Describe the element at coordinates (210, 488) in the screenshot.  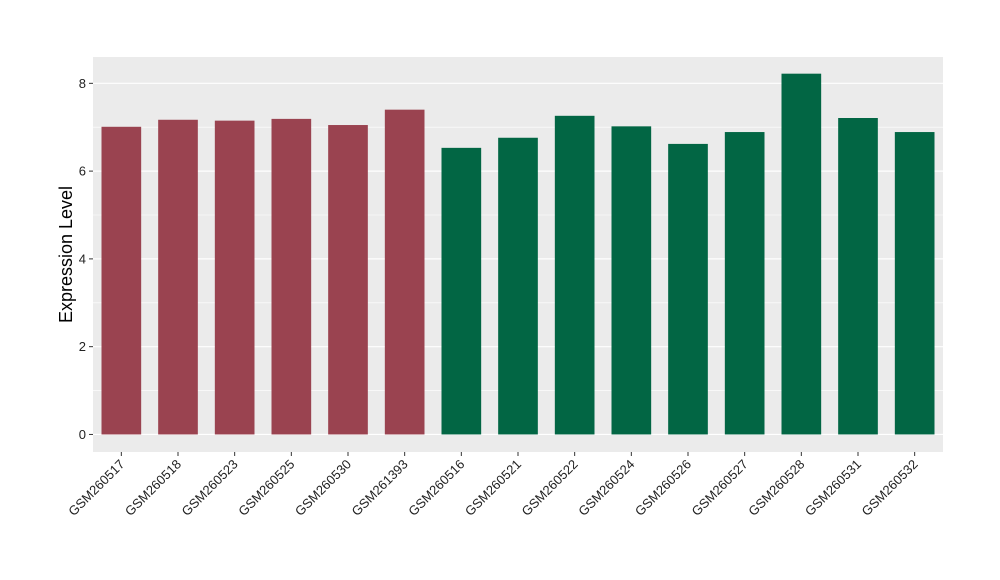
I see `x-tick-label: GSM260523` at that location.